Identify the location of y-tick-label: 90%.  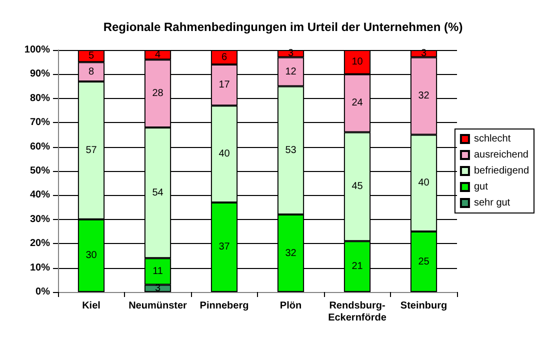
(40, 74).